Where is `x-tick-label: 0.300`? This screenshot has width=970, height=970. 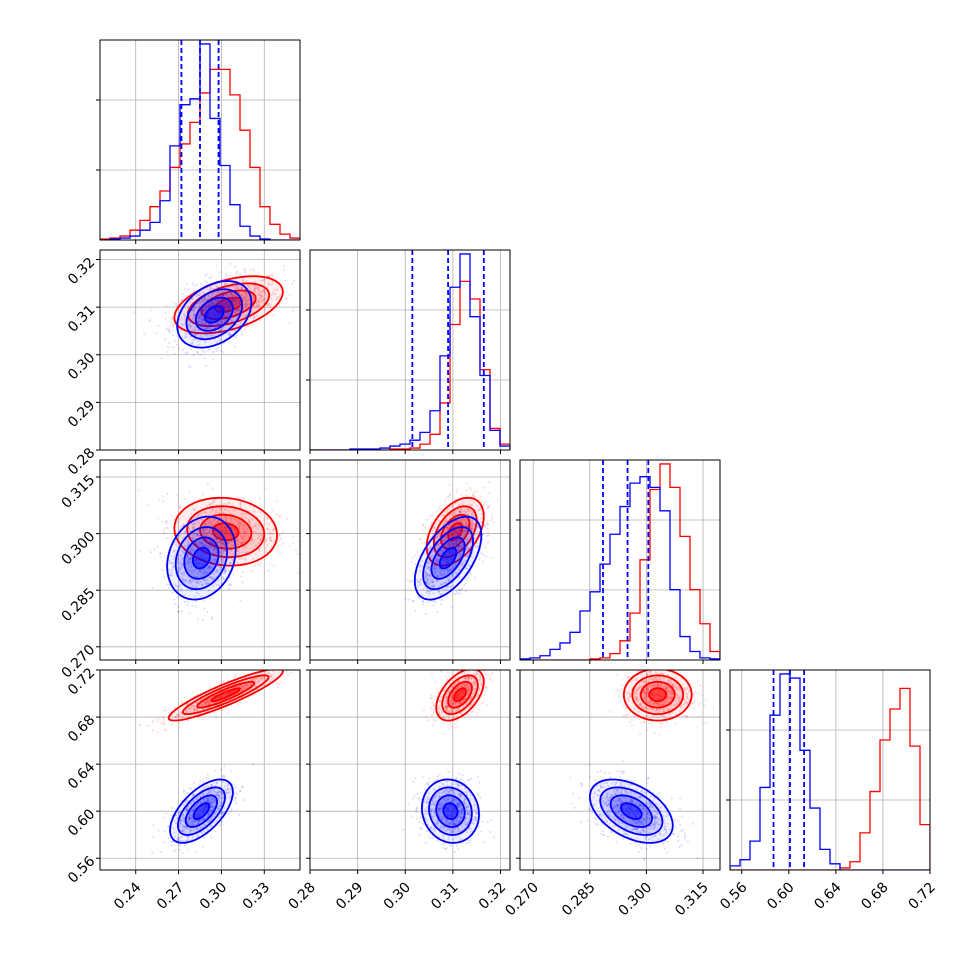
x-tick-label: 0.300 is located at coordinates (636, 900).